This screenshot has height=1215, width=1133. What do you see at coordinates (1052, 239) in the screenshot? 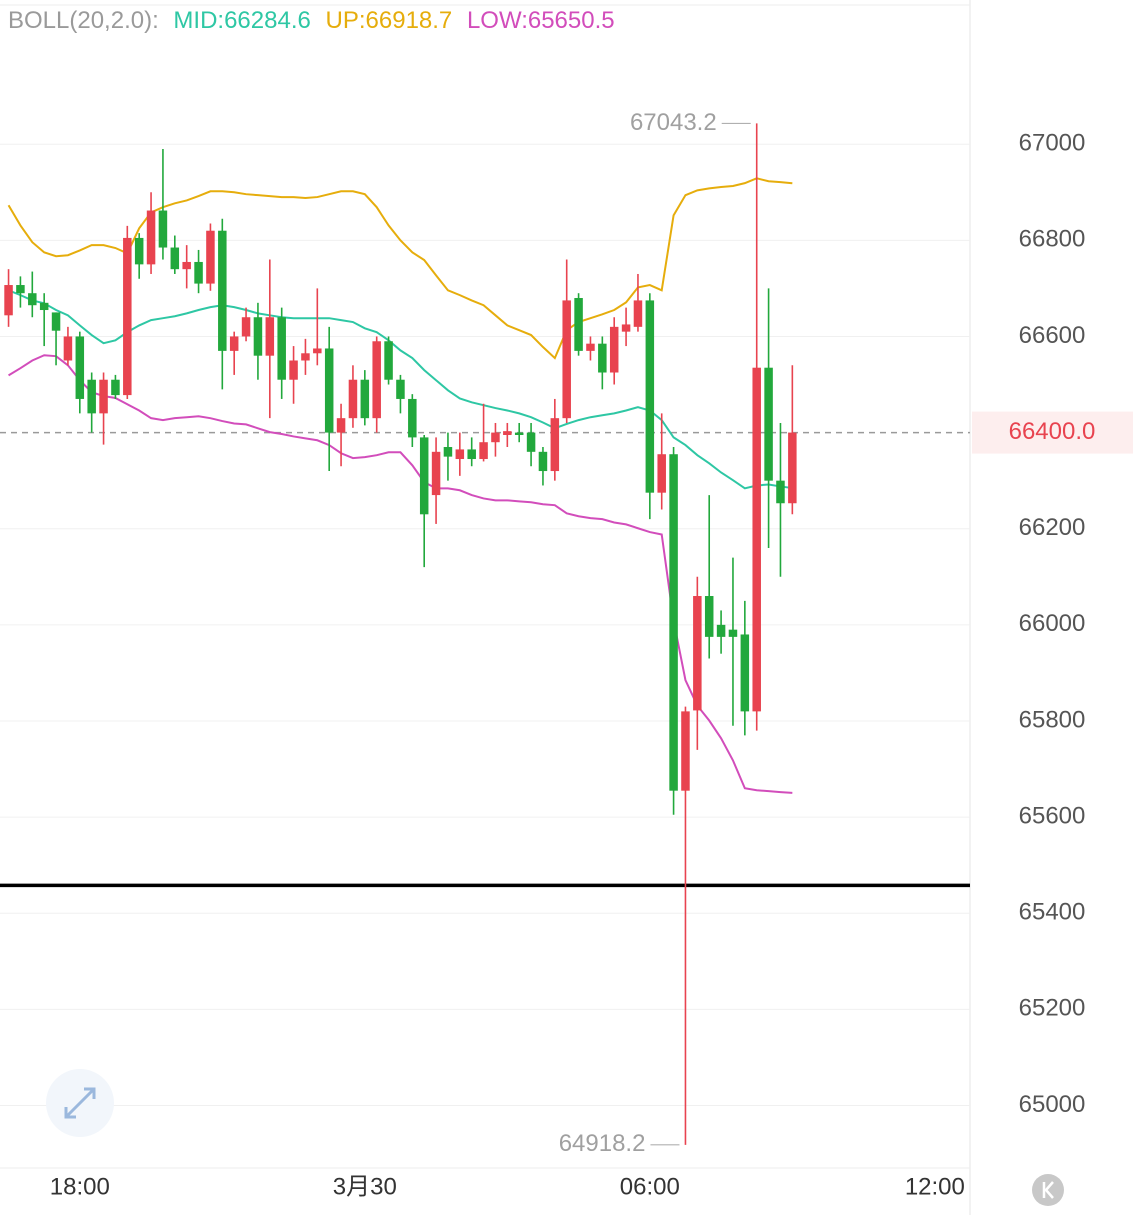
I see `y-tick-label: 66800` at bounding box center [1052, 239].